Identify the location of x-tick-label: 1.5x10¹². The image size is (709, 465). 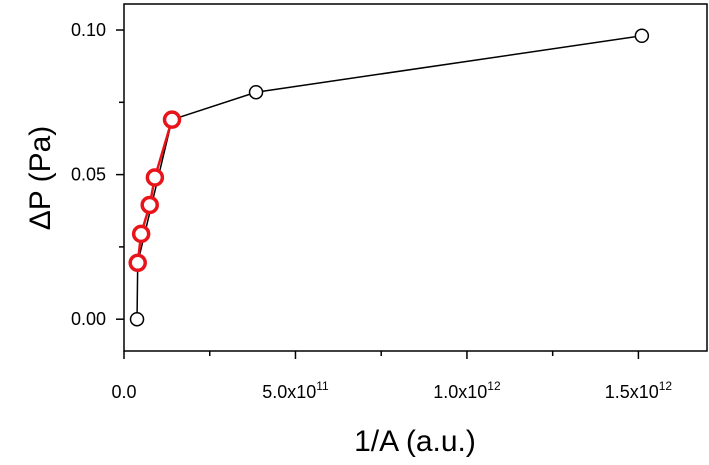
(639, 390).